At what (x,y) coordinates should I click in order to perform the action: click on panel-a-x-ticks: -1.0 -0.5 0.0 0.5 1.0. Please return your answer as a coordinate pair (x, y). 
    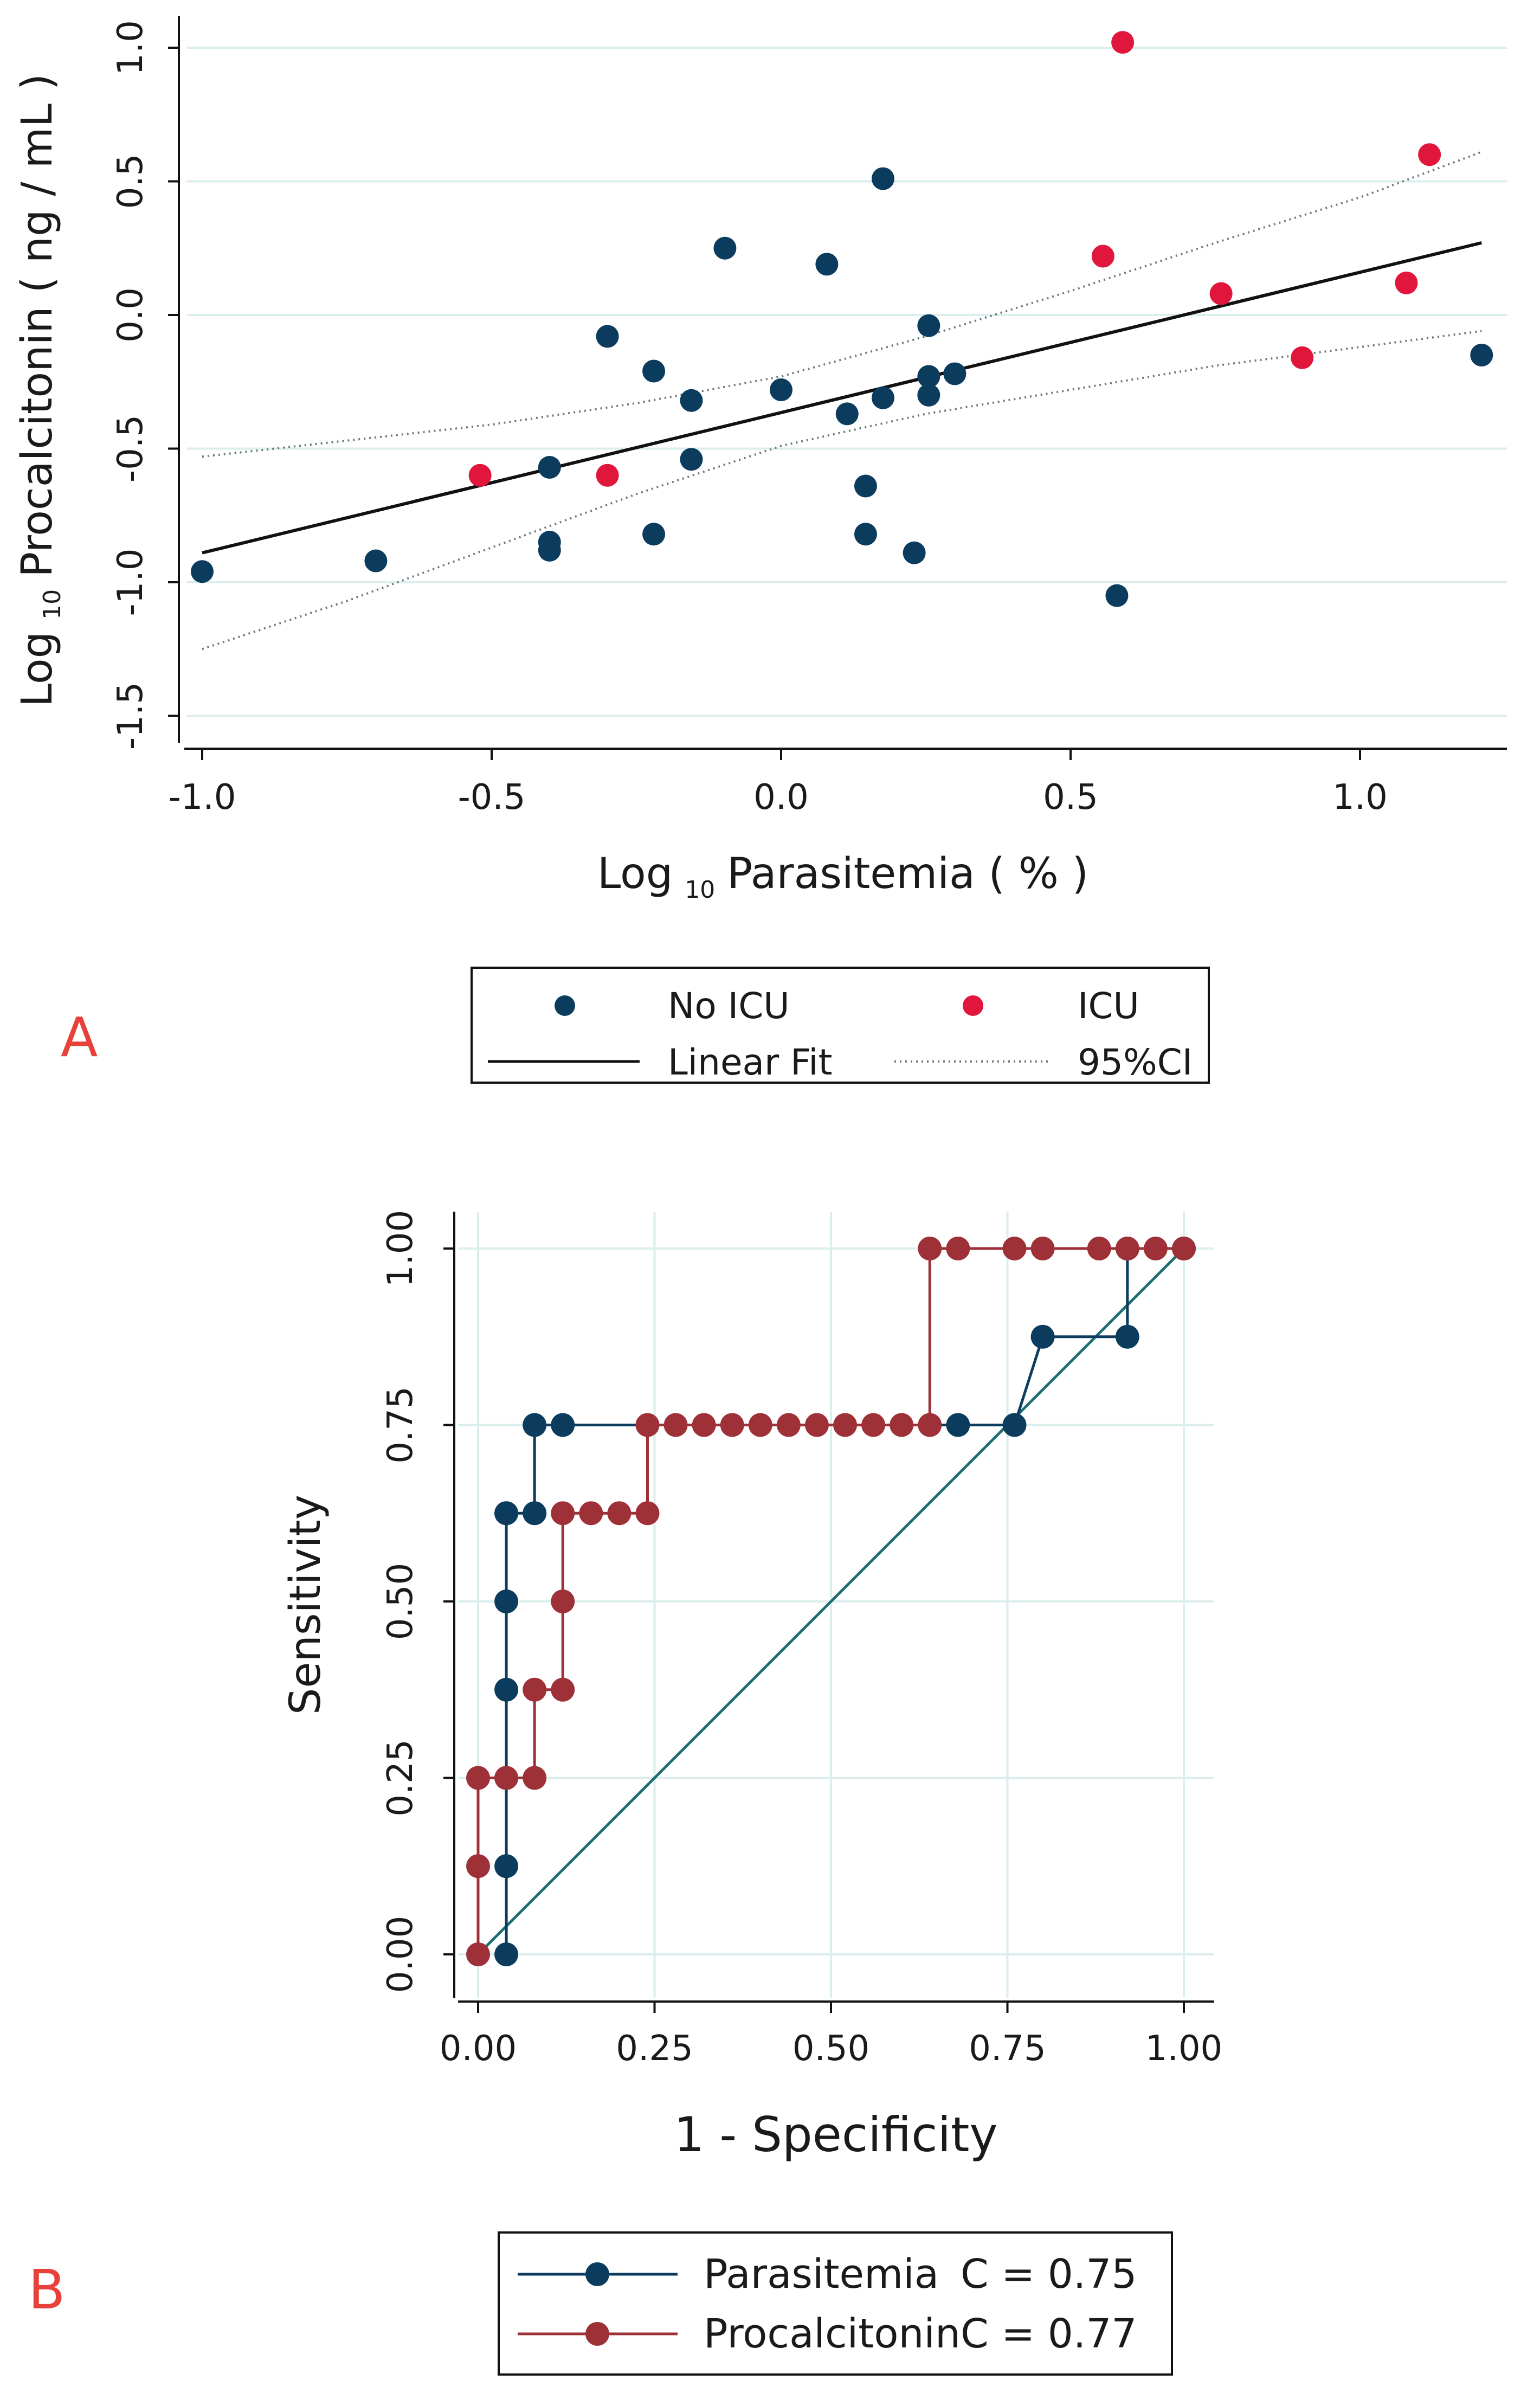
    Looking at the image, I should click on (778, 784).